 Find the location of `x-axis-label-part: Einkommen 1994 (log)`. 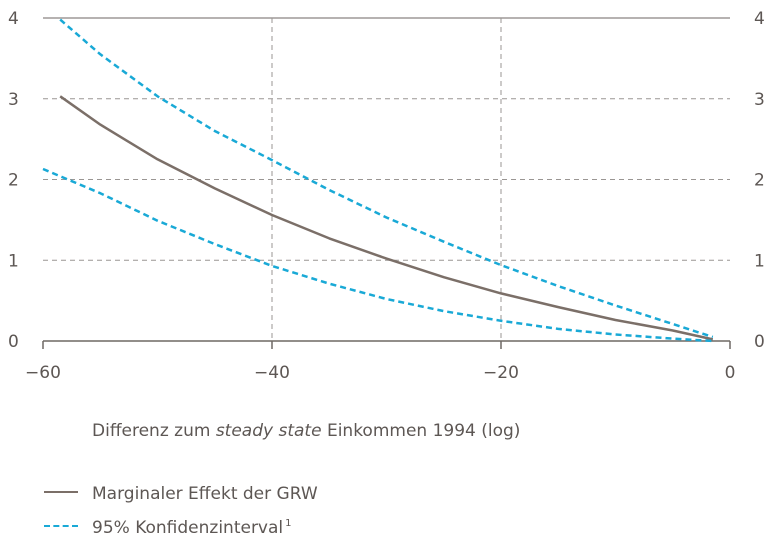

x-axis-label-part: Einkommen 1994 (log) is located at coordinates (421, 431).